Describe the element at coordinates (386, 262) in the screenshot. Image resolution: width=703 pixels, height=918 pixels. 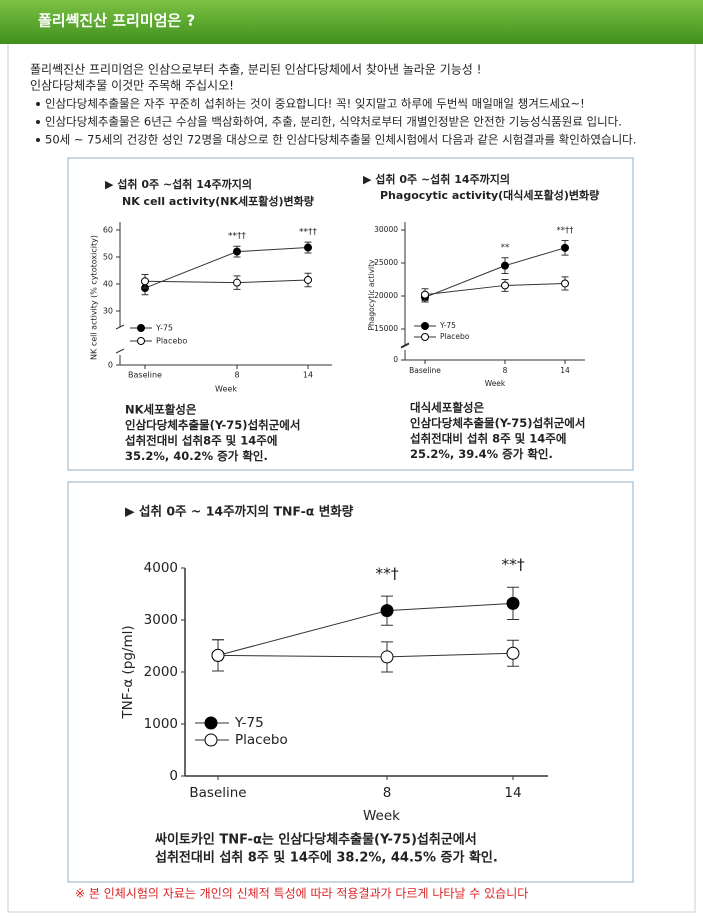
I see `y-tick-label: 25000` at that location.